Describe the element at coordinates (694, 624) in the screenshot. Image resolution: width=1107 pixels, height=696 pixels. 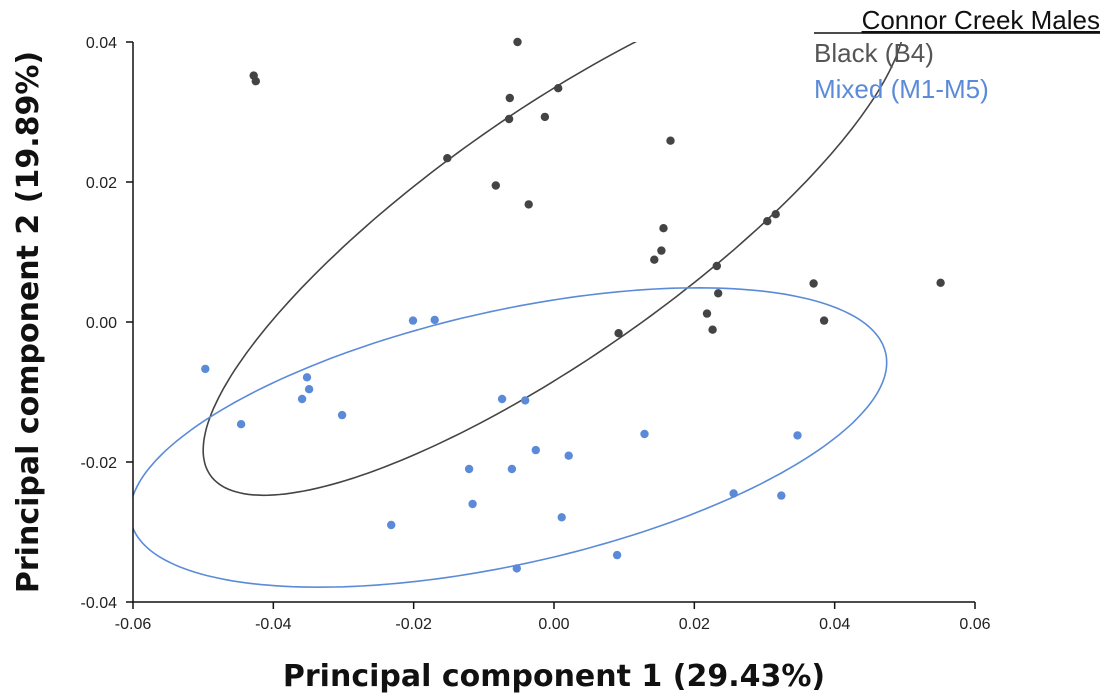
I see `x-tick-label: 0.02` at that location.